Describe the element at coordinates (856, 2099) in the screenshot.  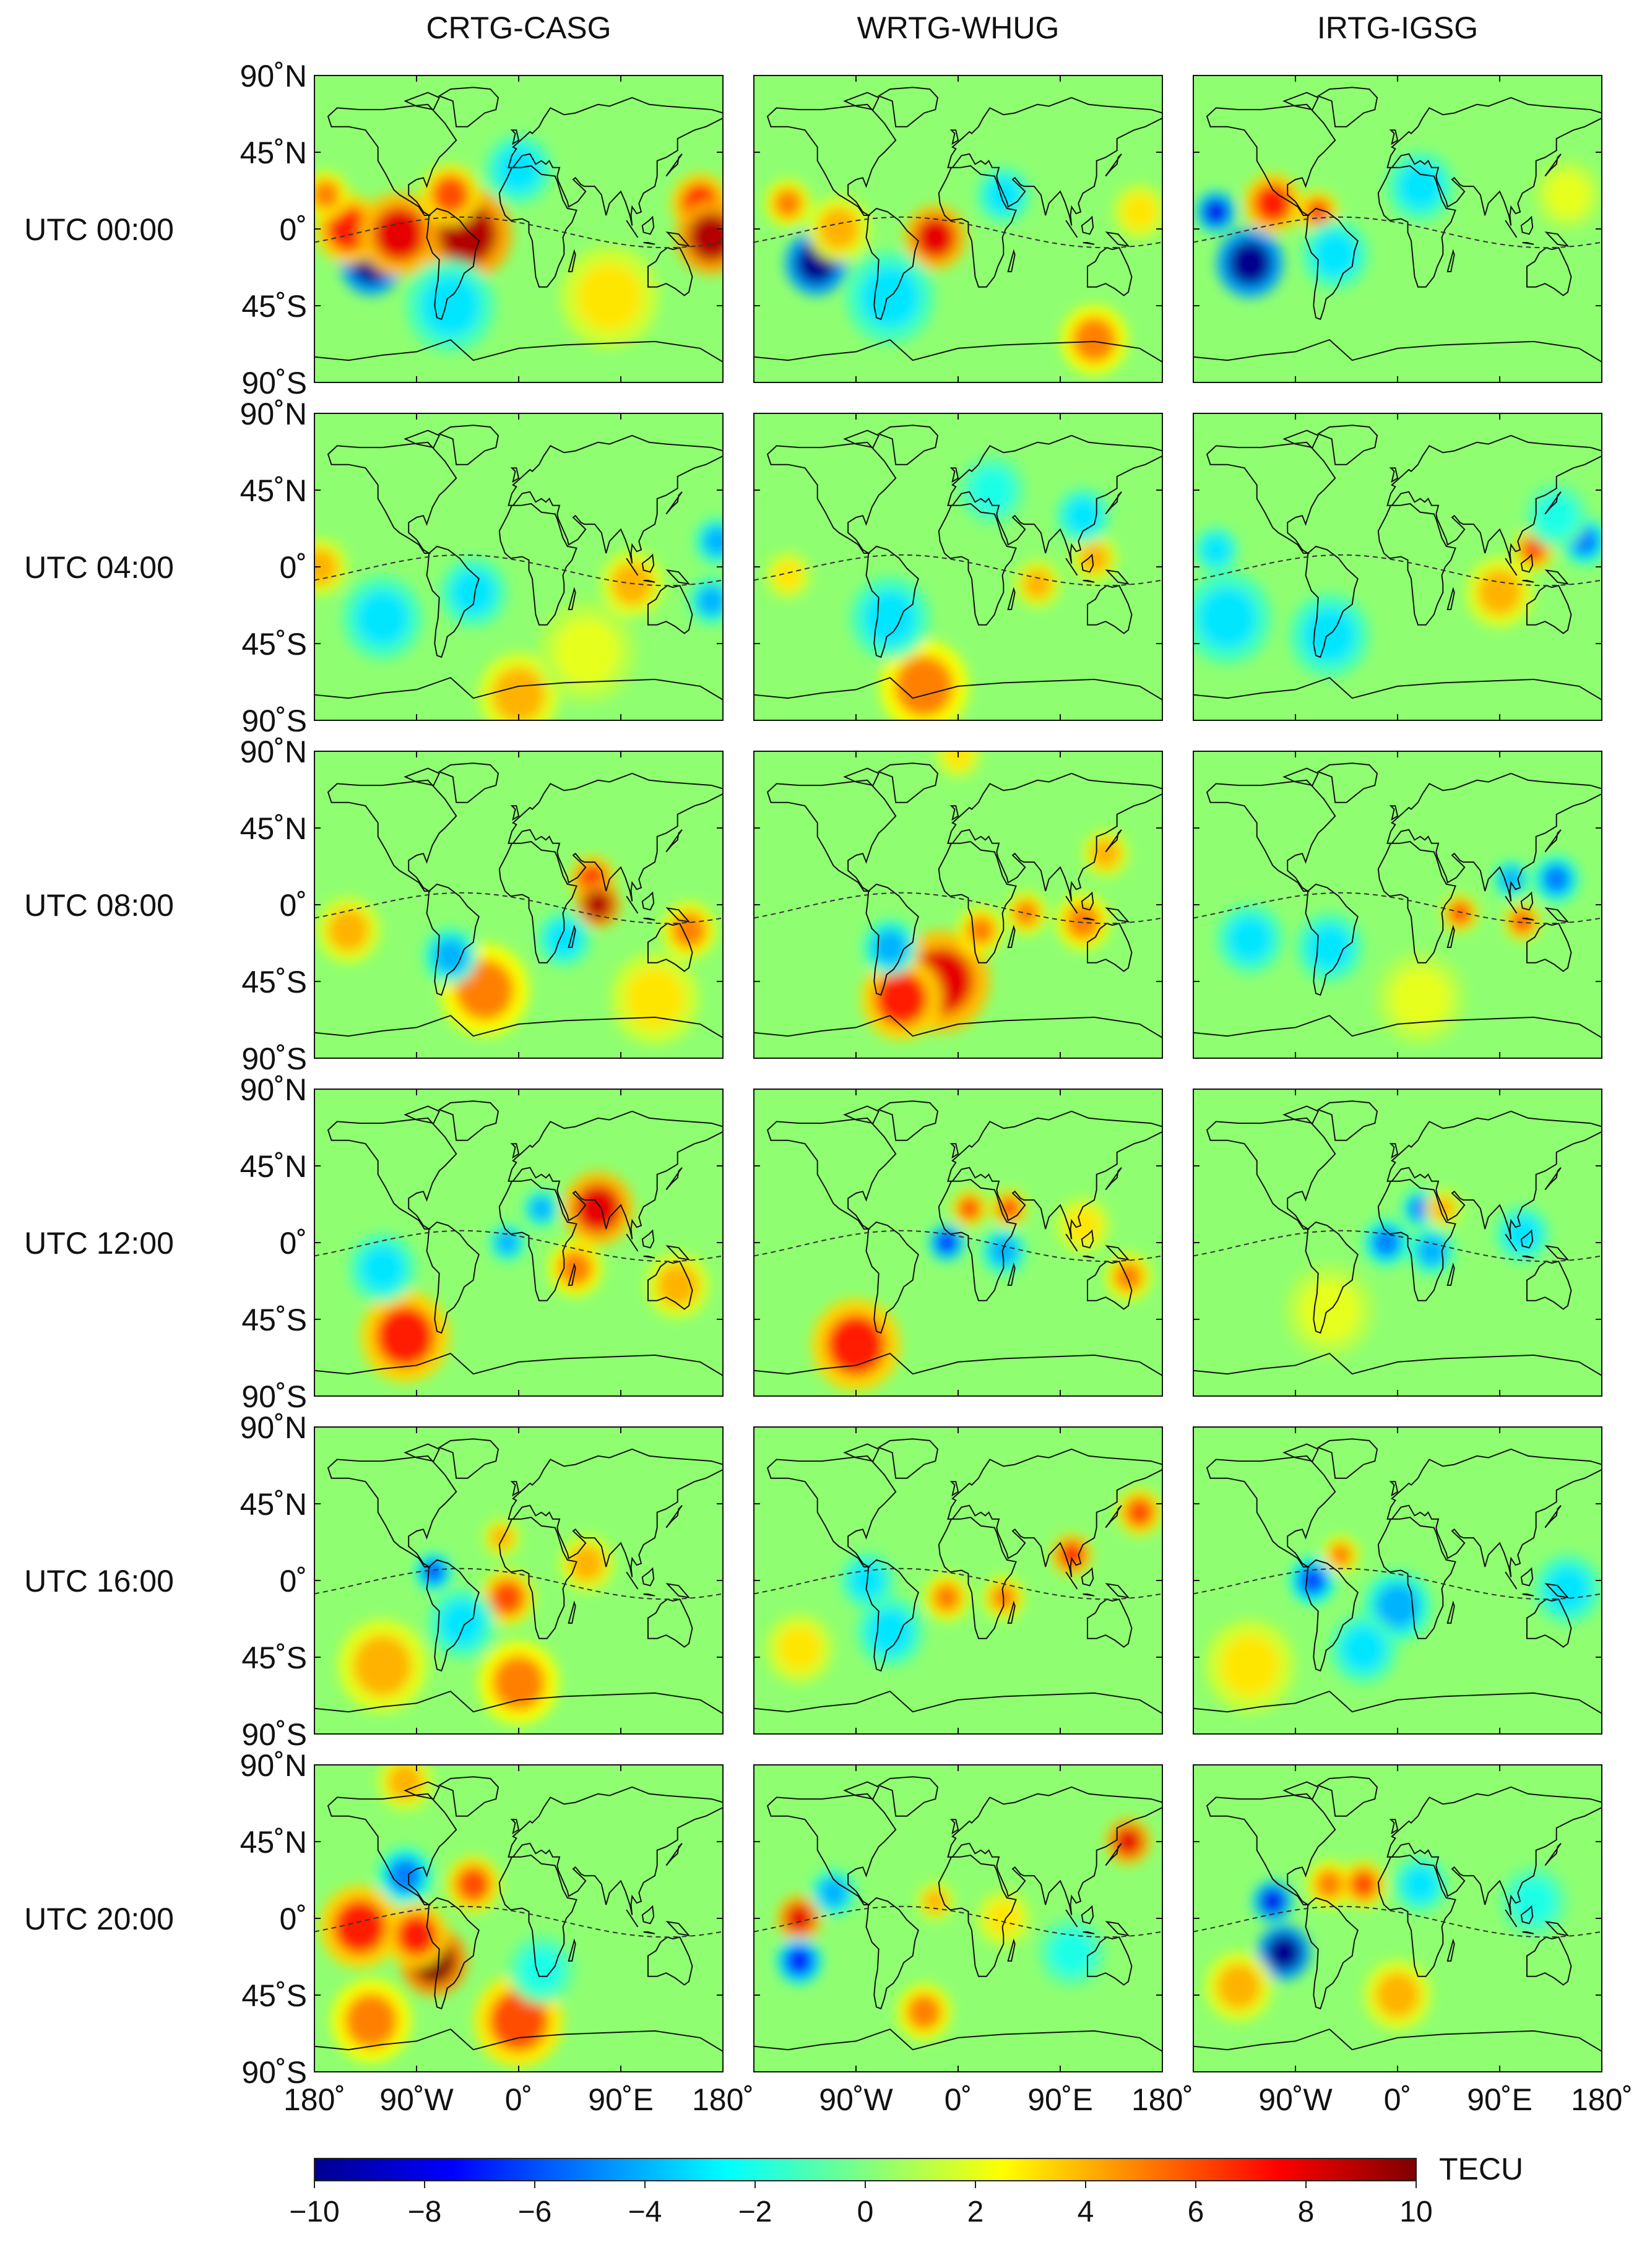
I see `x-tick-label: 90˚W` at that location.